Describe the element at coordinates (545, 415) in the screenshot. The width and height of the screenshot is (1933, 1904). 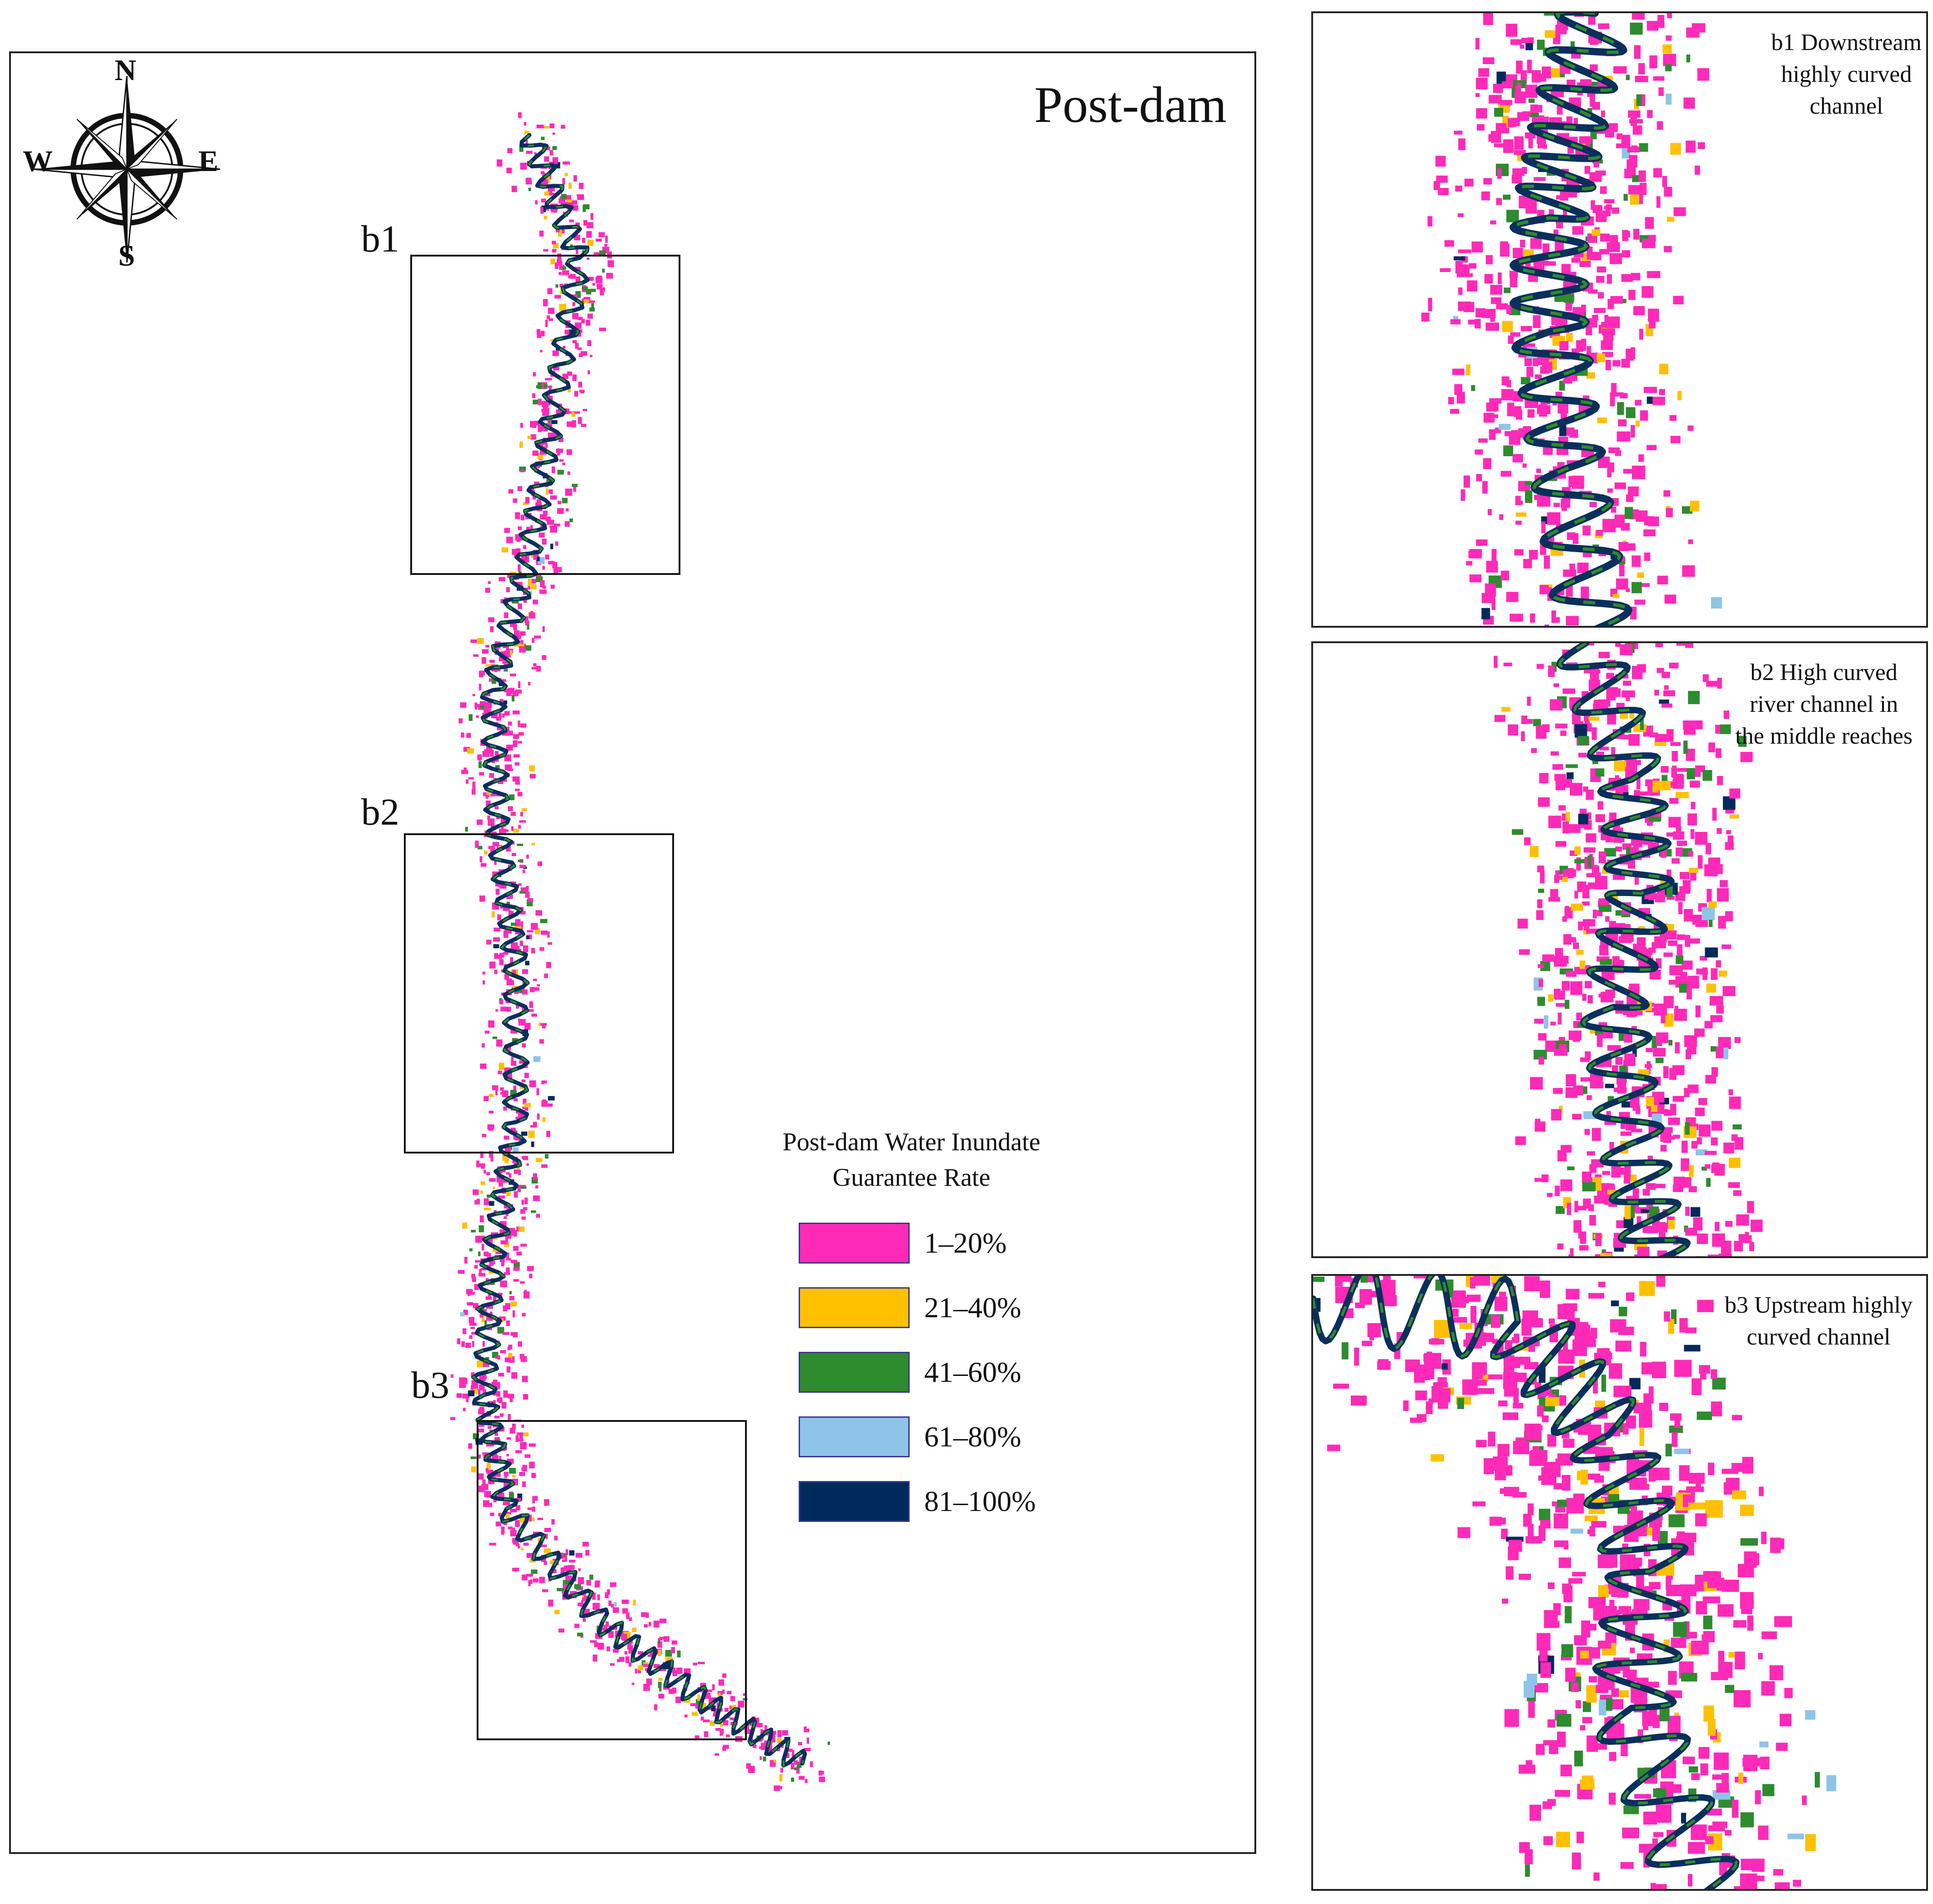
I see `inset-box-b1` at that location.